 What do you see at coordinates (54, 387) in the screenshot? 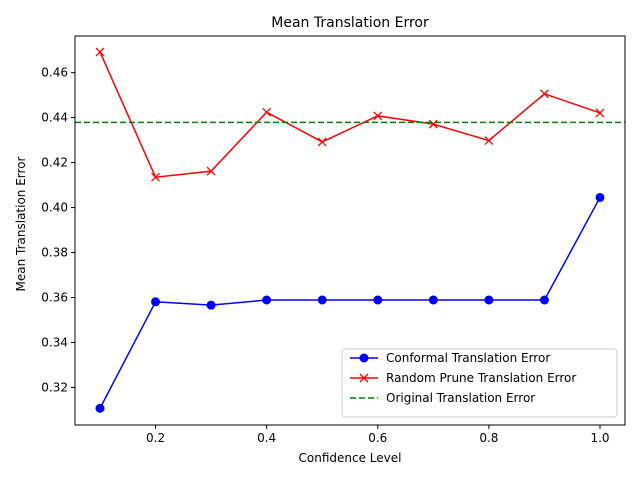
I see `y-tick-label: 0.32` at bounding box center [54, 387].